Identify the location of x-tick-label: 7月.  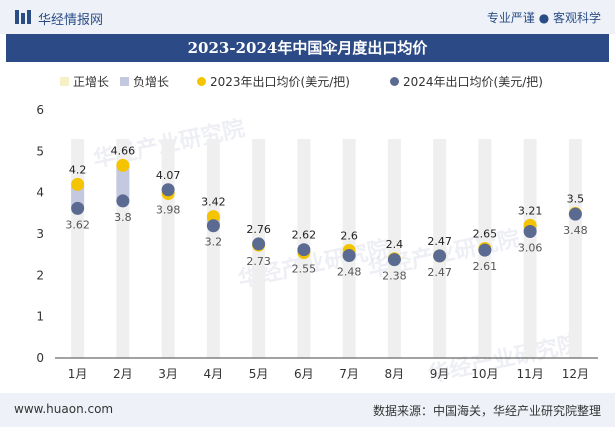
(349, 374).